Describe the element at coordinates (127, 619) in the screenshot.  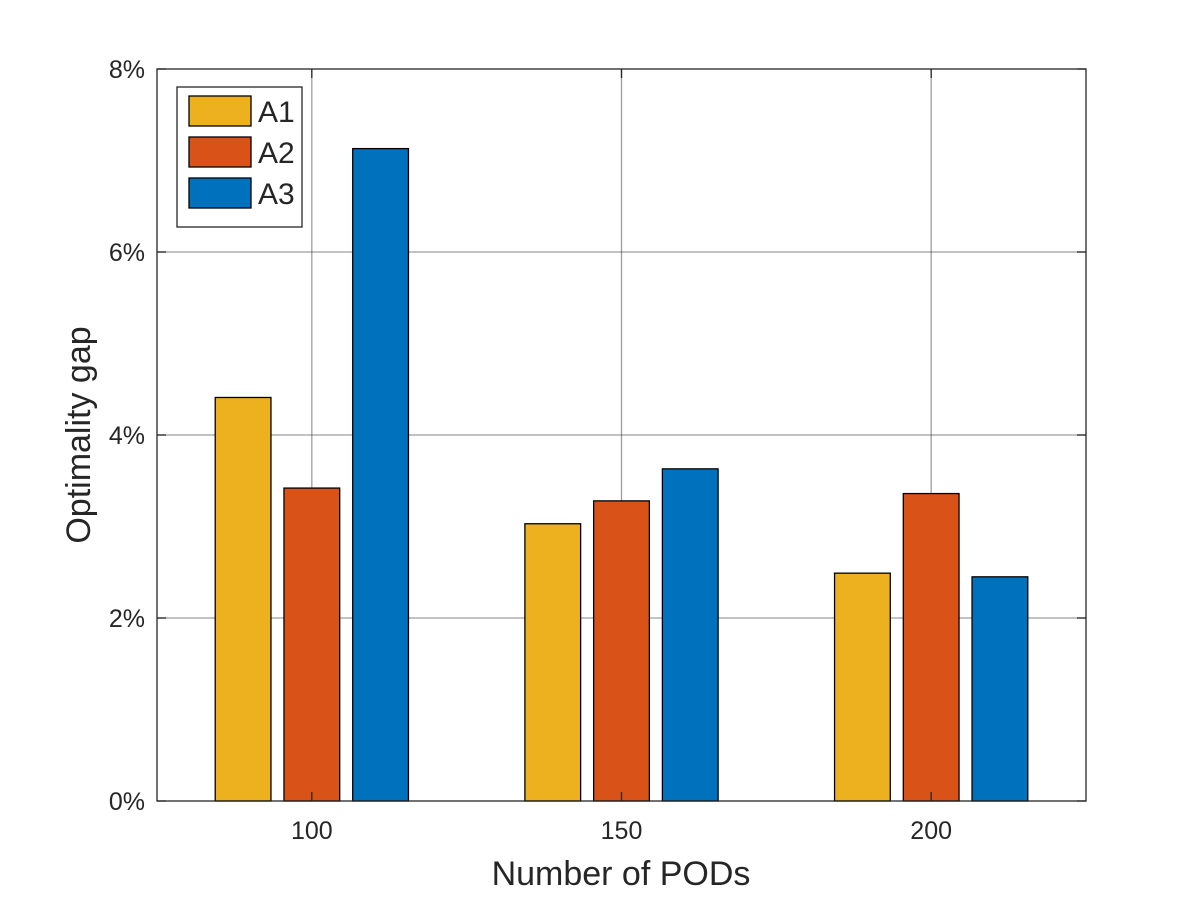
I see `y-tick-label: 2%` at that location.